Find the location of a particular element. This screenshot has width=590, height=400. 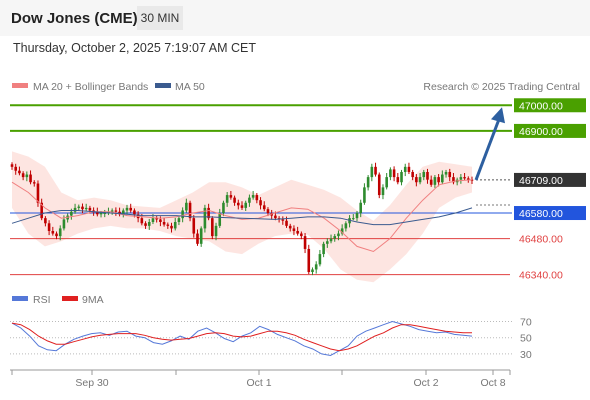

ma50-line is located at coordinates (242, 216).